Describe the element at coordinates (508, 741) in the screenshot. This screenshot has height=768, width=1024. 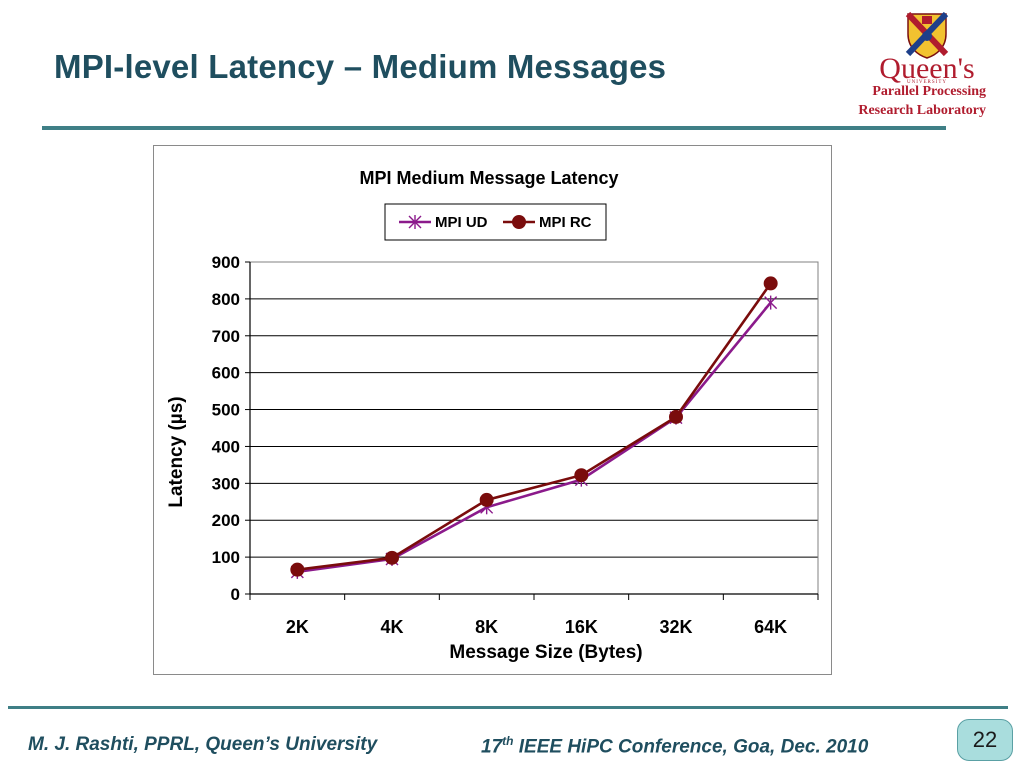
I see `conference-ordinal-suffix: th` at that location.